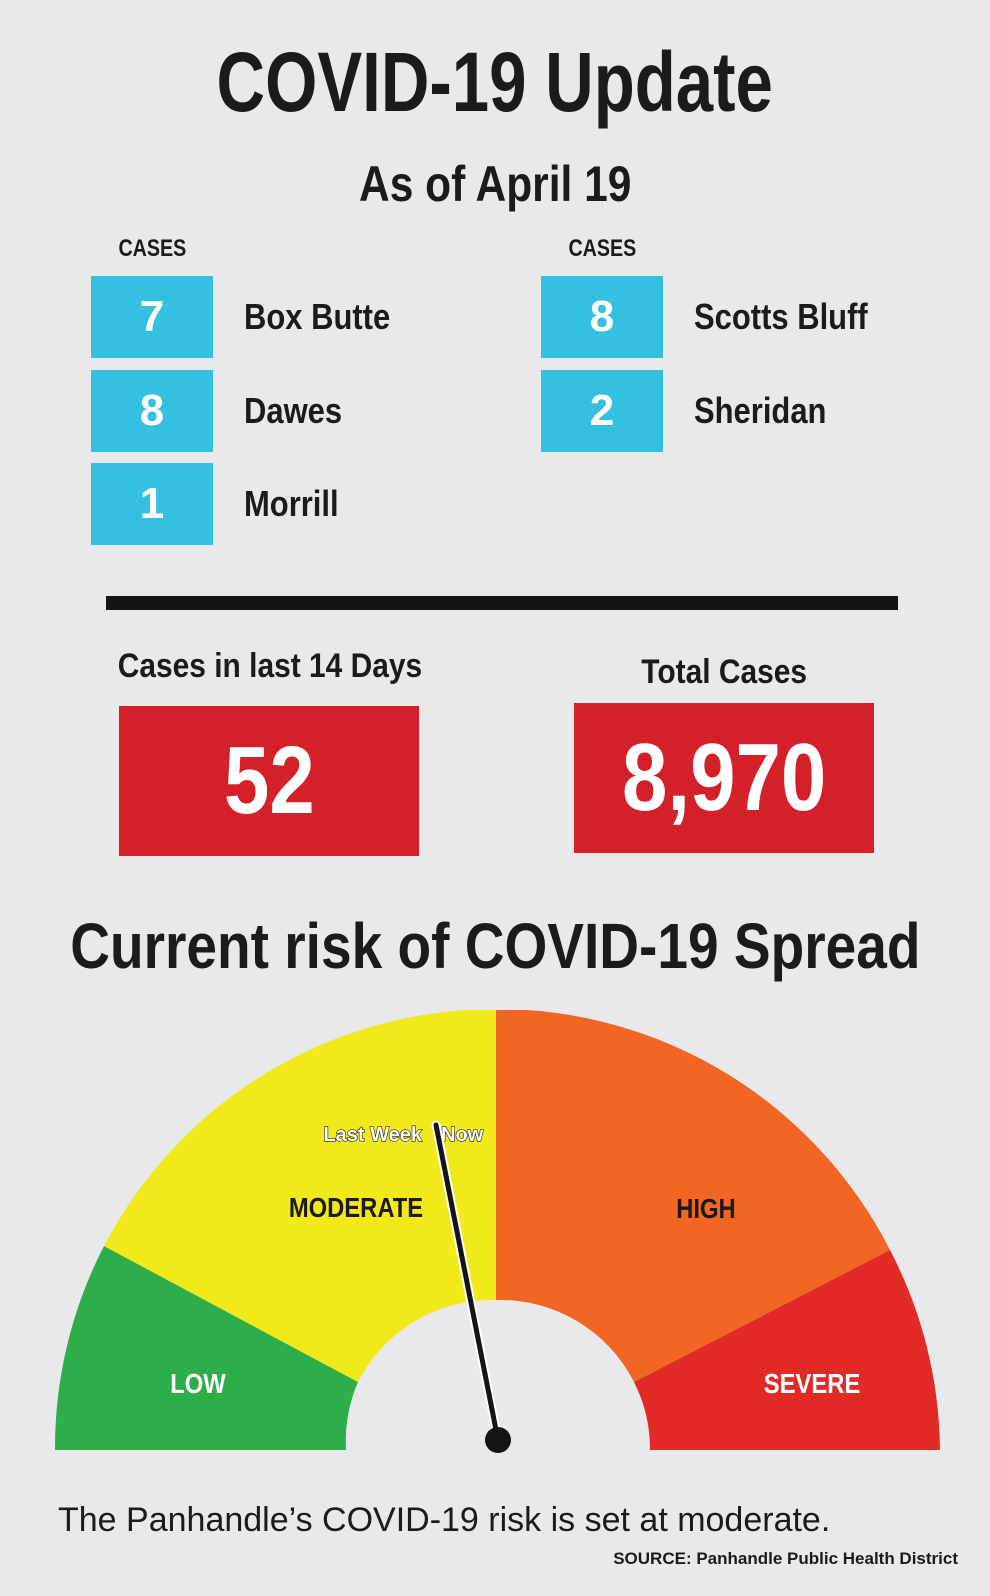 The width and height of the screenshot is (990, 1596). Describe the element at coordinates (812, 1383) in the screenshot. I see `gauge-label-severe: SEVERE` at that location.